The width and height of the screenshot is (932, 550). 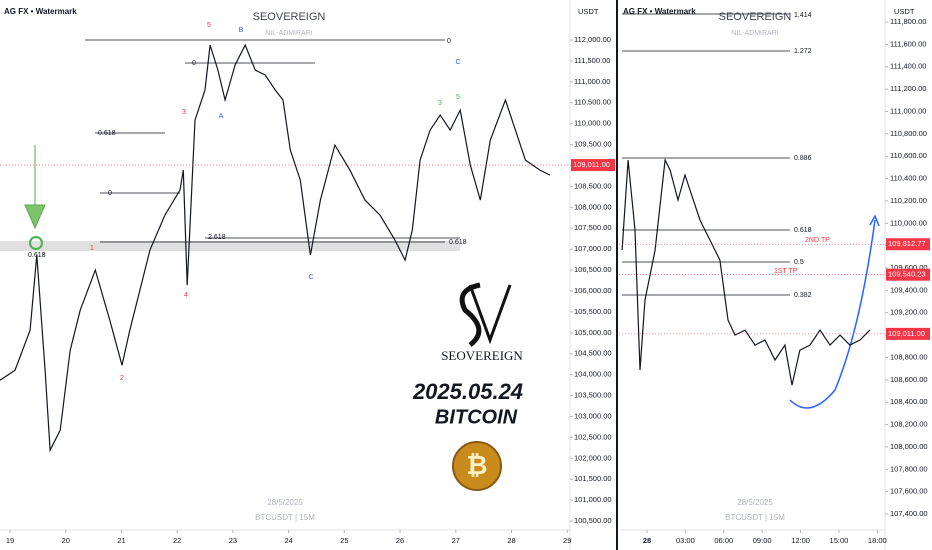 What do you see at coordinates (593, 290) in the screenshot?
I see `y-tick-label: 106,000.00` at bounding box center [593, 290].